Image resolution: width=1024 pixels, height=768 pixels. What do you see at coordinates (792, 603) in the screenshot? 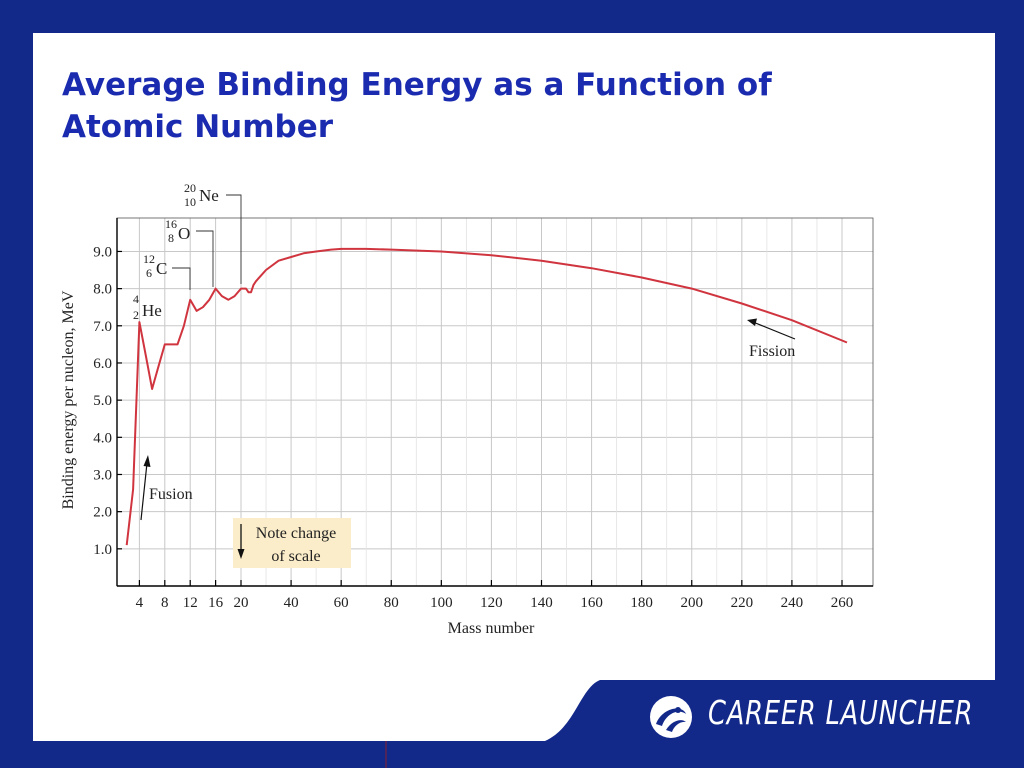
I see `x-tick-label: 240` at bounding box center [792, 603].